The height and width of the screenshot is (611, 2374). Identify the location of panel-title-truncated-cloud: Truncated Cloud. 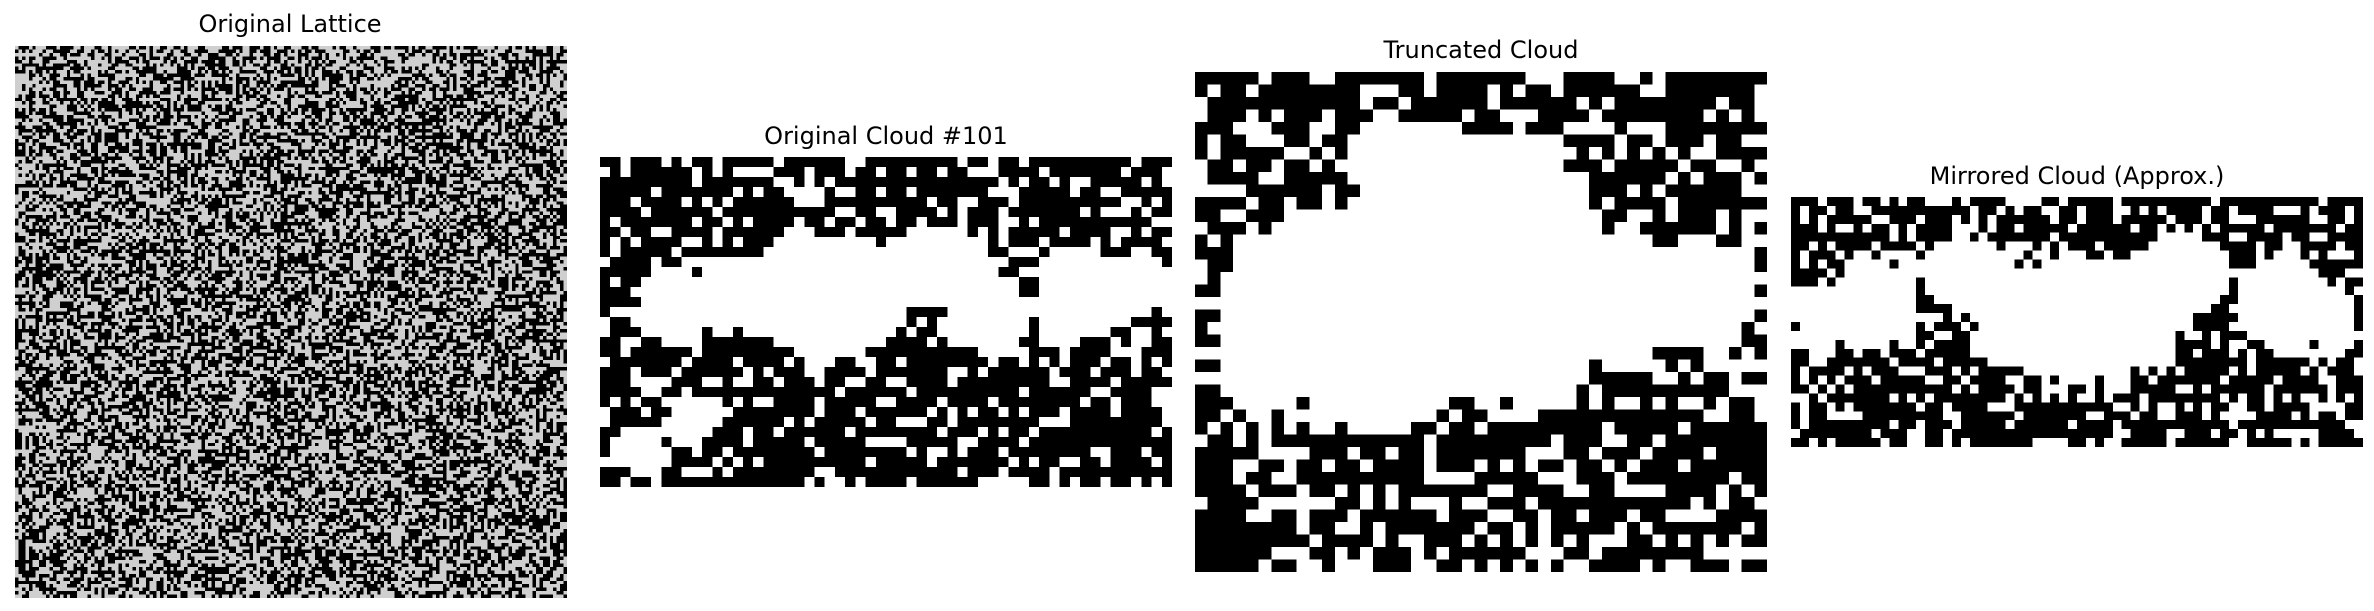
(1481, 50).